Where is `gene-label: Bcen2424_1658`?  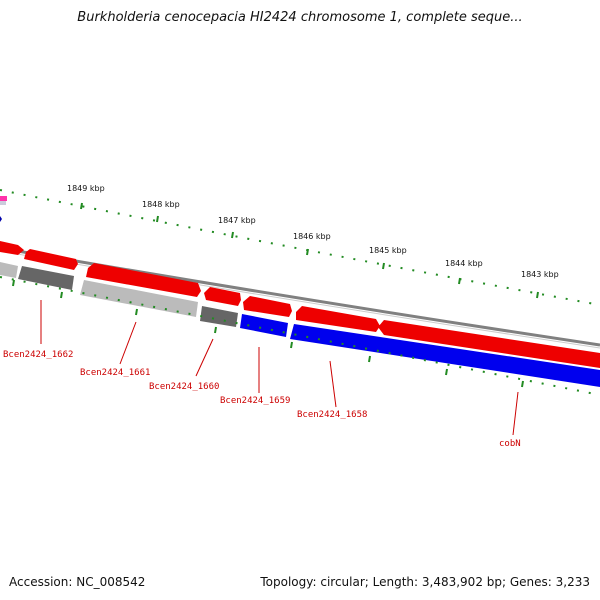
gene-label: Bcen2424_1658 is located at coordinates (332, 415).